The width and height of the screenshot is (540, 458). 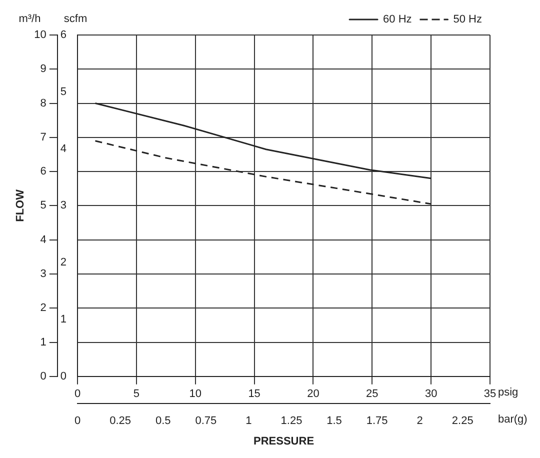 What do you see at coordinates (334, 421) in the screenshot?
I see `x2-tick-label: 1.5` at bounding box center [334, 421].